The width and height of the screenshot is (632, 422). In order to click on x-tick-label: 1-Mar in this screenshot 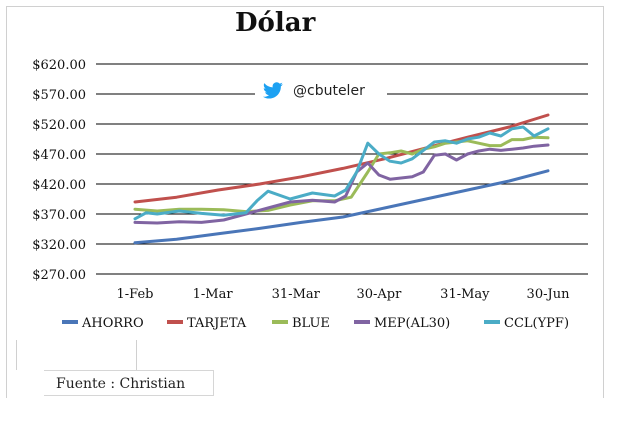, I will do `click(213, 294)`.